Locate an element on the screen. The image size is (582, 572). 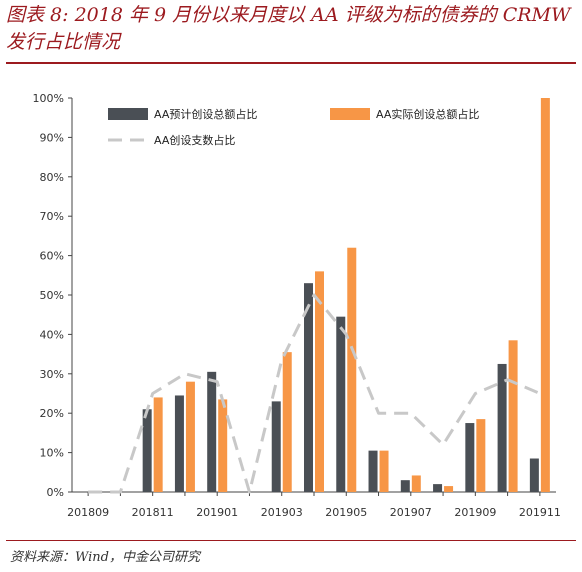
legend-item-predicted-swatch is located at coordinates (128, 114).